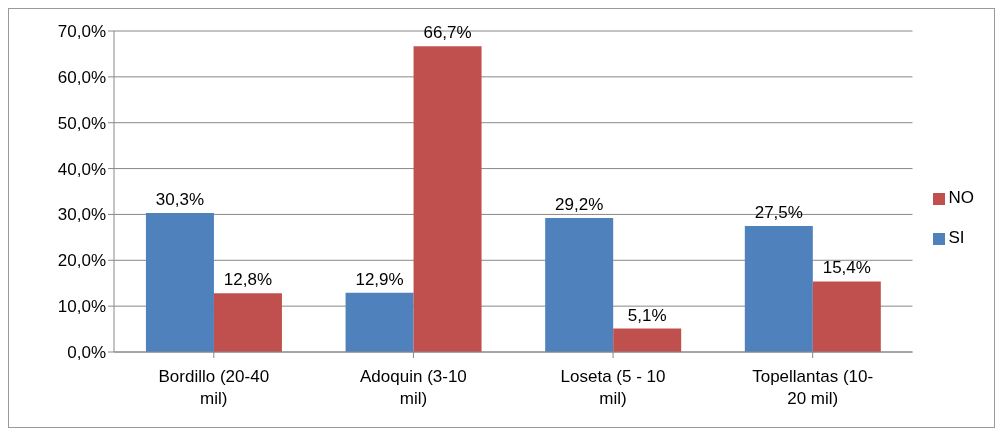 The image size is (1003, 436). I want to click on y-tick-label: 0,0%, so click(86, 353).